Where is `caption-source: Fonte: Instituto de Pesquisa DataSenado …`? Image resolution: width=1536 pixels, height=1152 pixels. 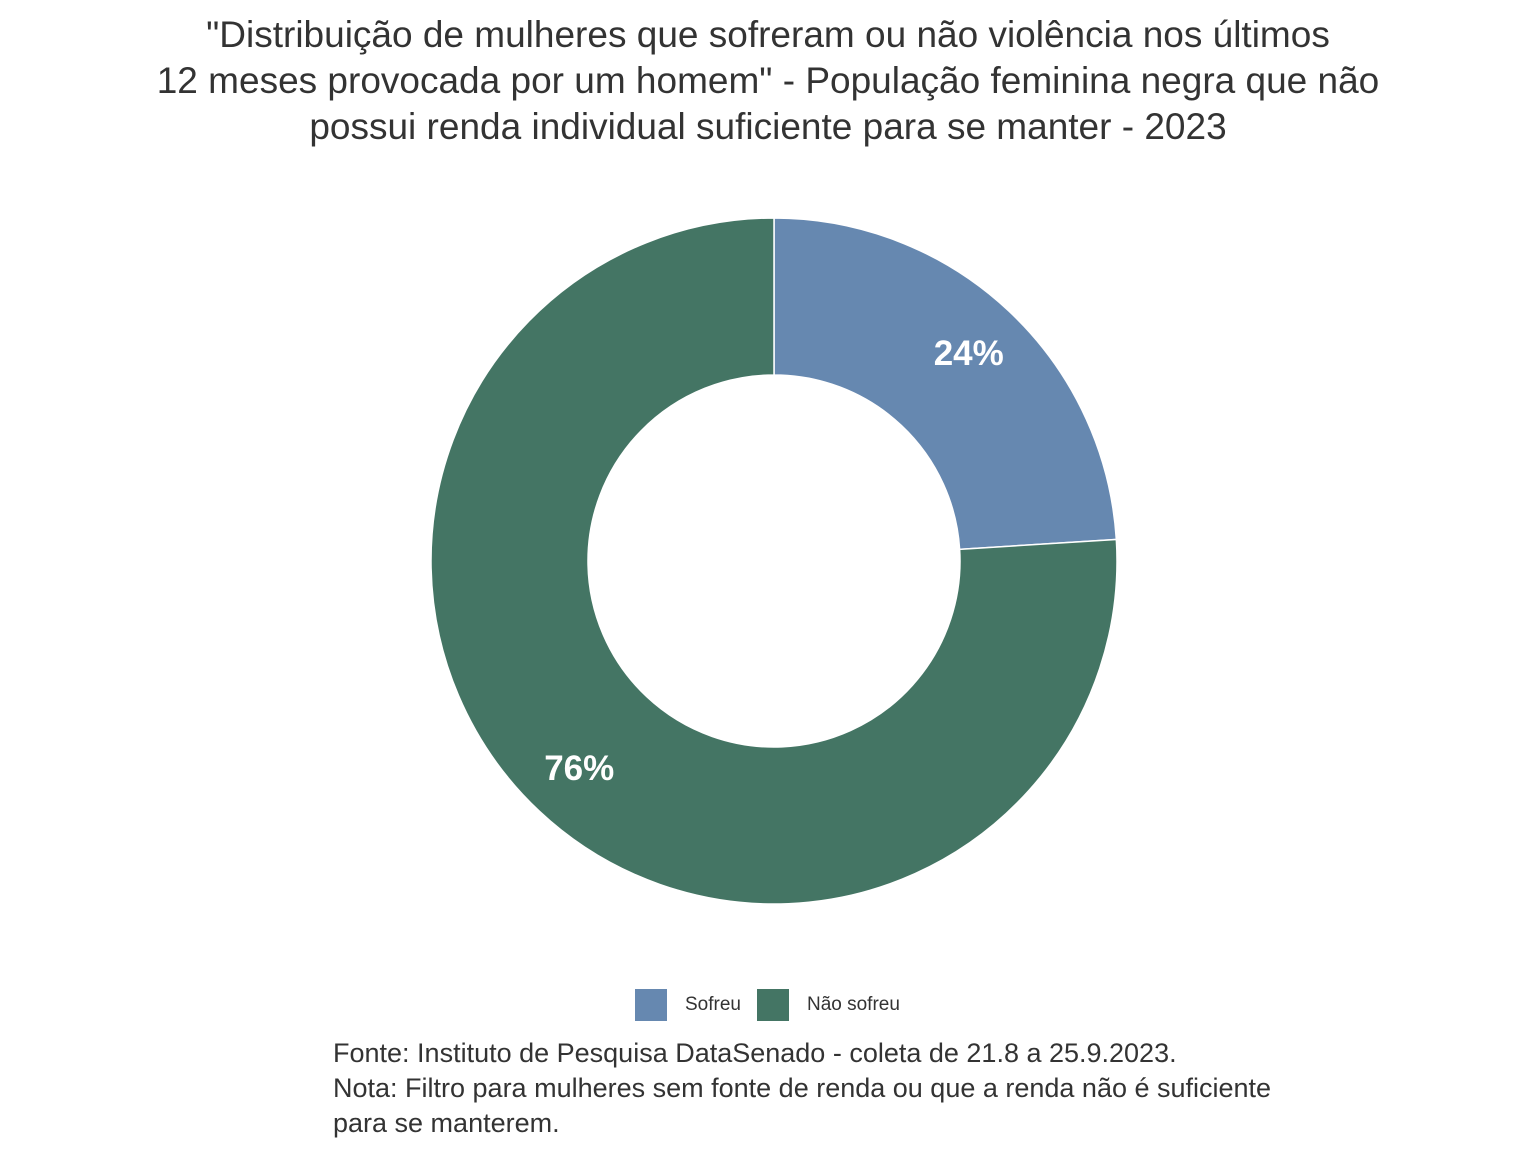 caption-source: Fonte: Instituto de Pesquisa DataSenado … is located at coordinates (755, 1053).